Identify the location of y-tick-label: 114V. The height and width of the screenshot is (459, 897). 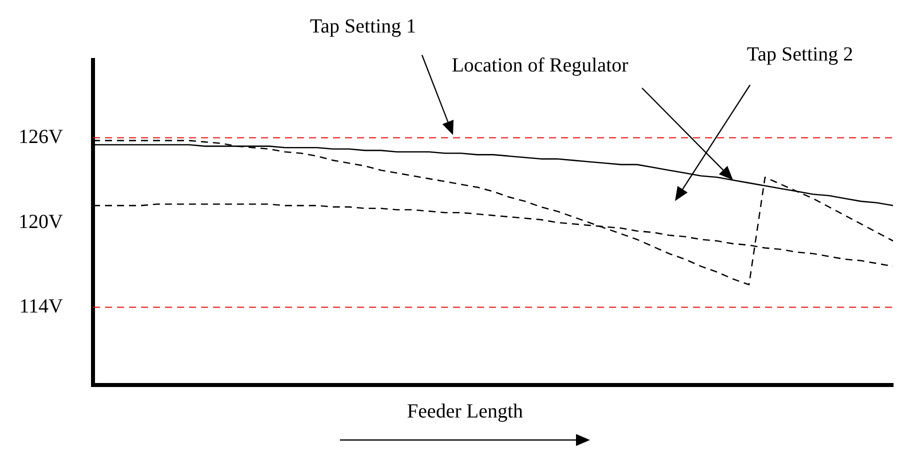
(41, 307).